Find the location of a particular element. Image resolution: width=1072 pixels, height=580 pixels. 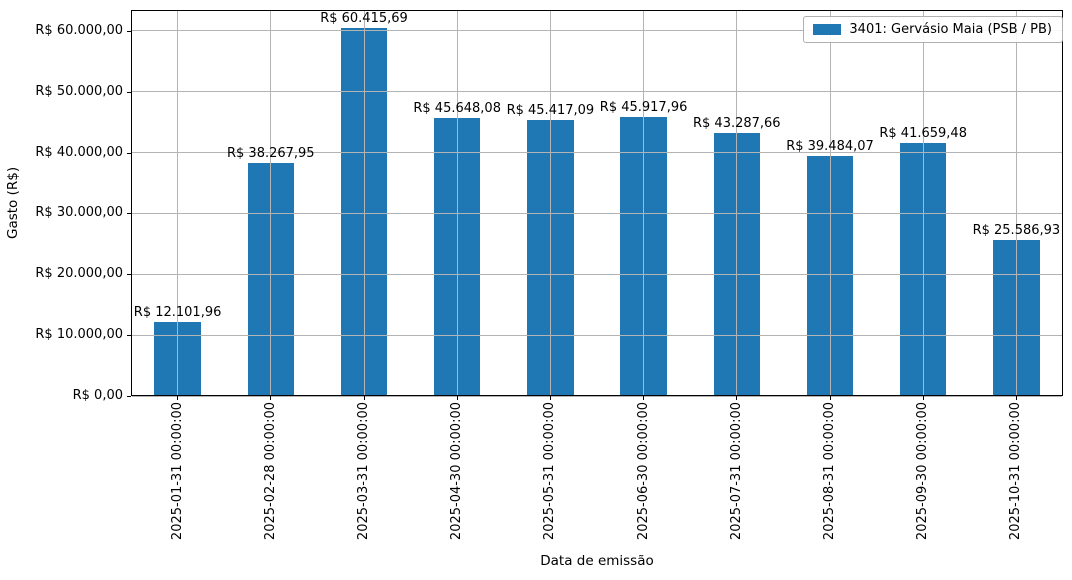

bar-value-label: R$ 45.417,09 is located at coordinates (550, 110).